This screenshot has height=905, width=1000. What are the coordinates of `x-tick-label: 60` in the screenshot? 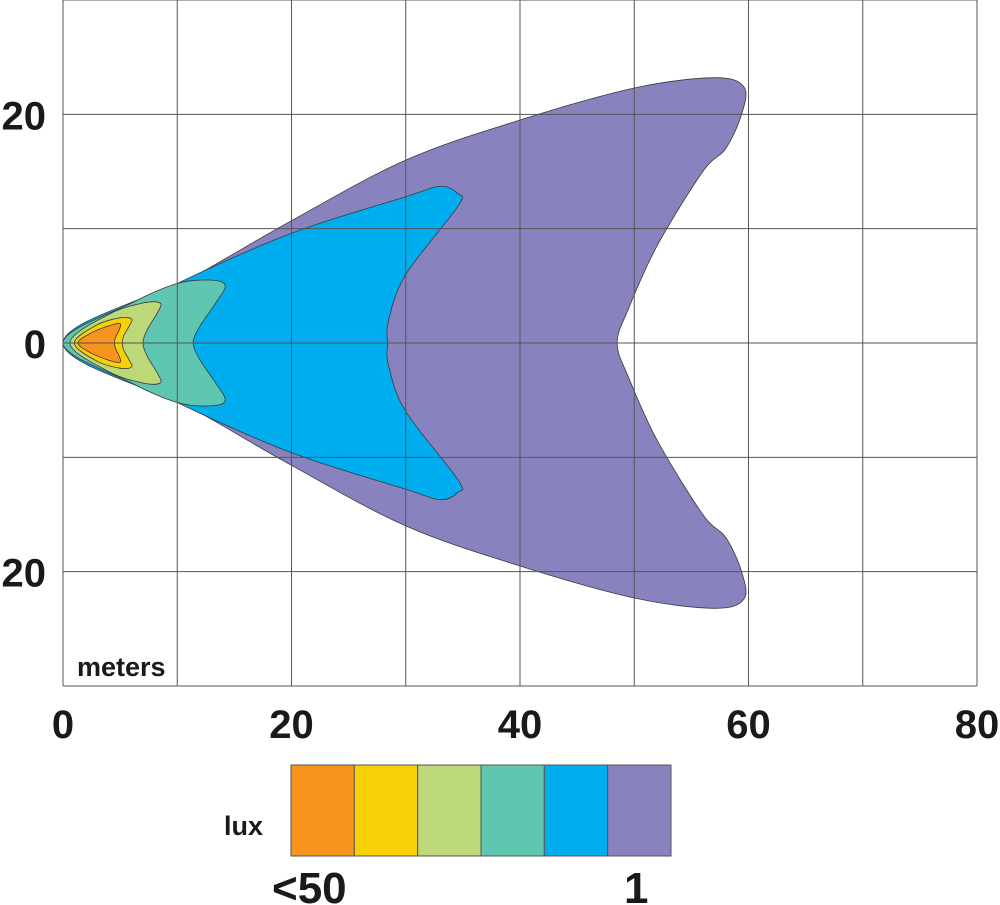 It's located at (748, 725).